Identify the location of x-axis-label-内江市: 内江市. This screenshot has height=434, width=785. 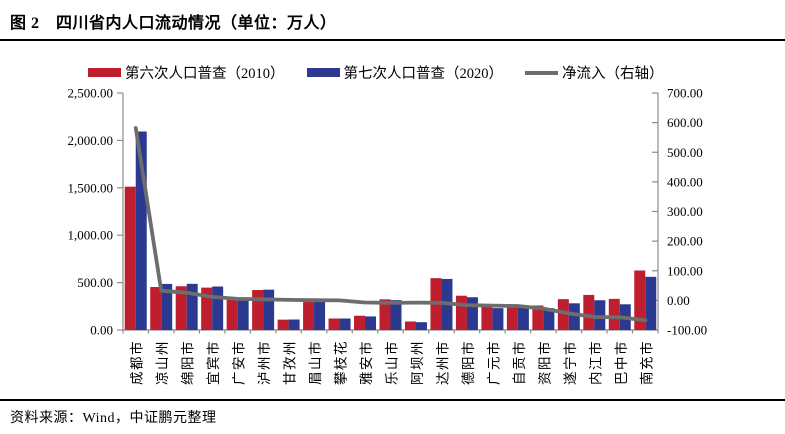
(595, 362).